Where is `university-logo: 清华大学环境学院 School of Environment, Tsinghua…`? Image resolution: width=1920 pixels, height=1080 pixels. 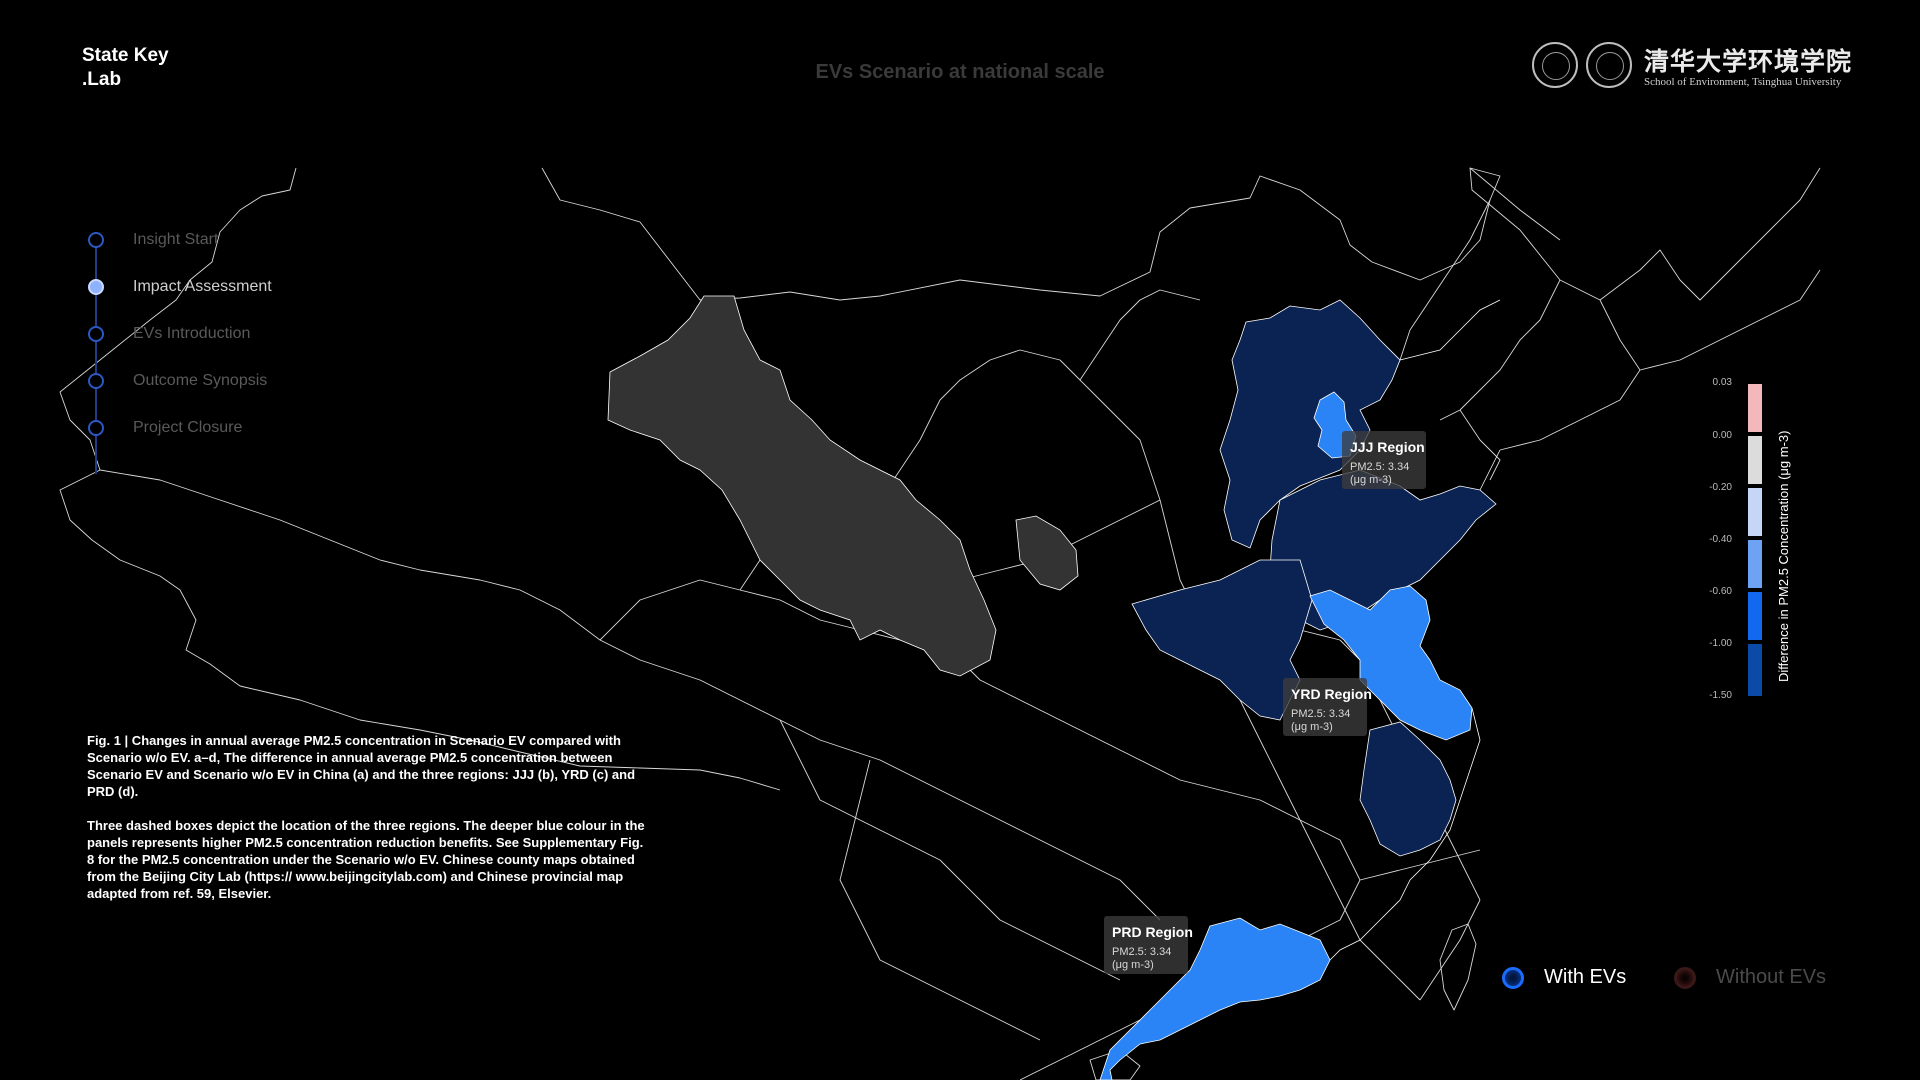 university-logo: 清华大学环境学院 School of Environment, Tsinghua… is located at coordinates (1692, 67).